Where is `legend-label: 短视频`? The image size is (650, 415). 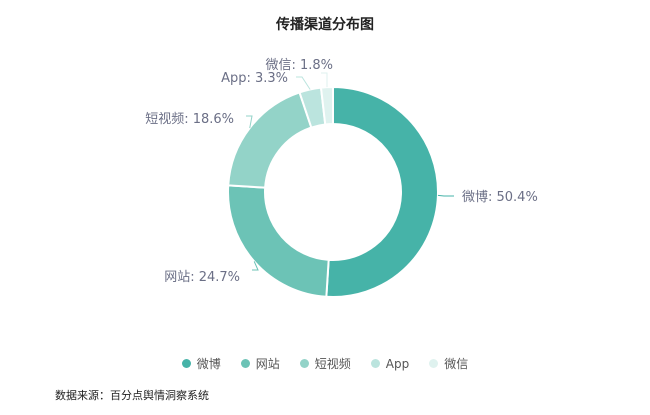
legend-label: 短视频 is located at coordinates (332, 364).